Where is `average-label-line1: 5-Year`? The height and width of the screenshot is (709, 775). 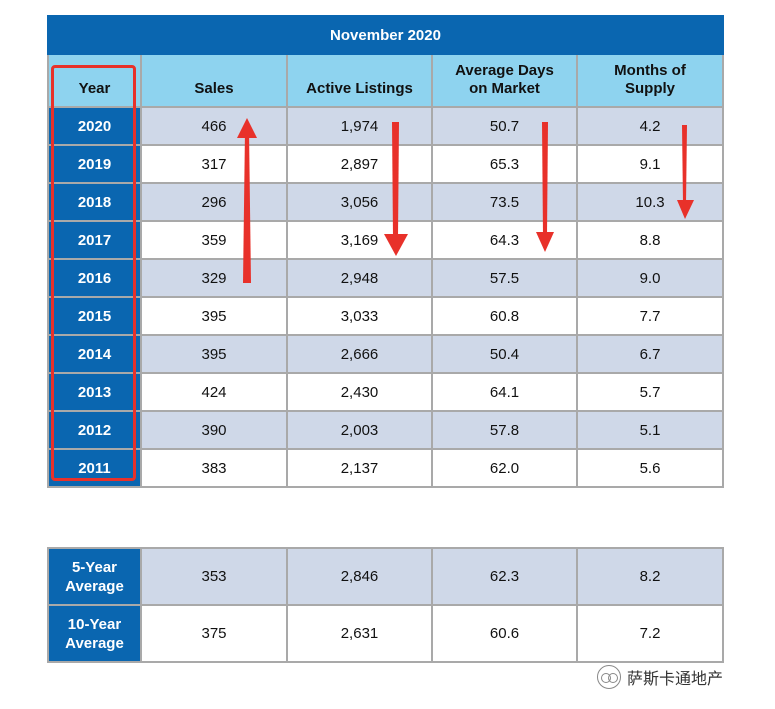
average-label-line1: 5-Year is located at coordinates (94, 567).